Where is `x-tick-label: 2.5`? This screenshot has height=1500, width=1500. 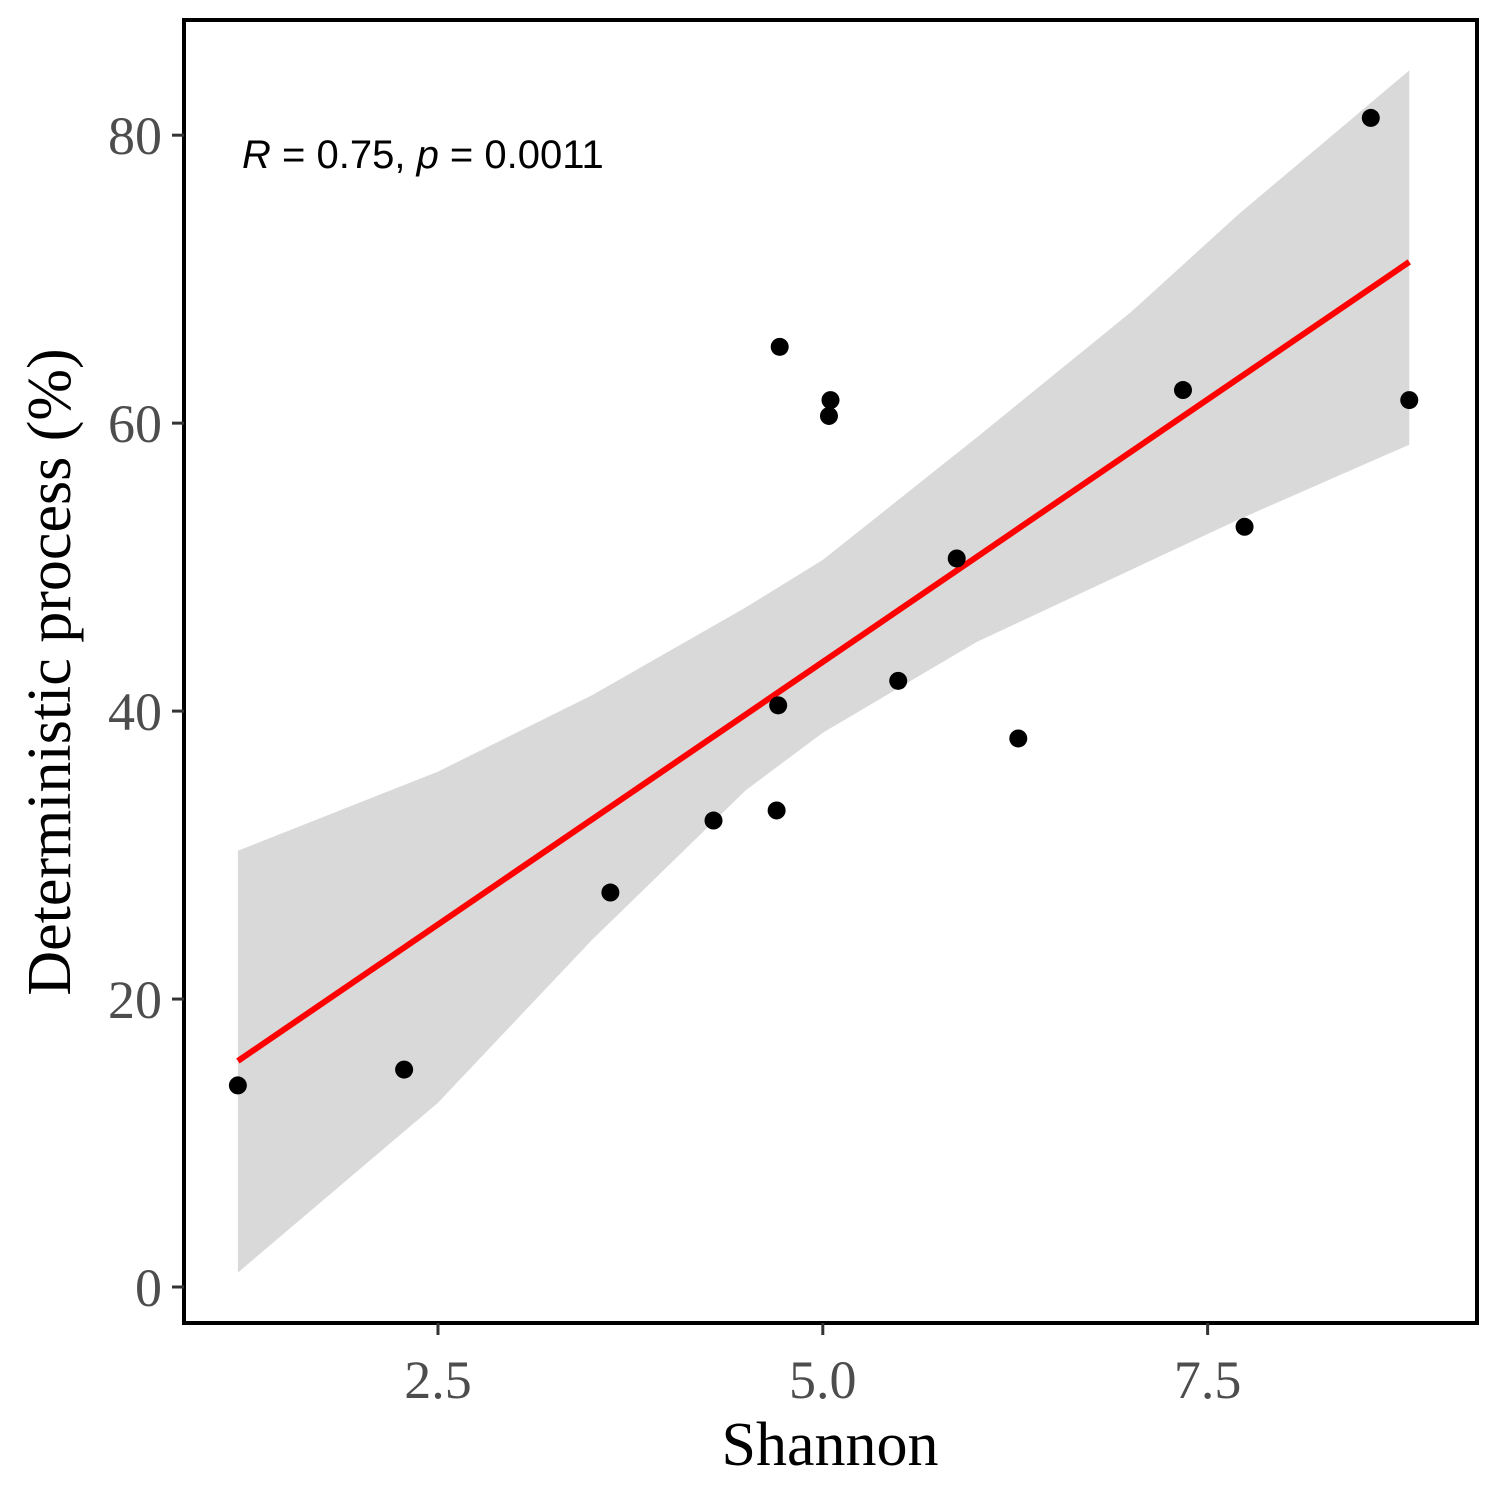 x-tick-label: 2.5 is located at coordinates (438, 1380).